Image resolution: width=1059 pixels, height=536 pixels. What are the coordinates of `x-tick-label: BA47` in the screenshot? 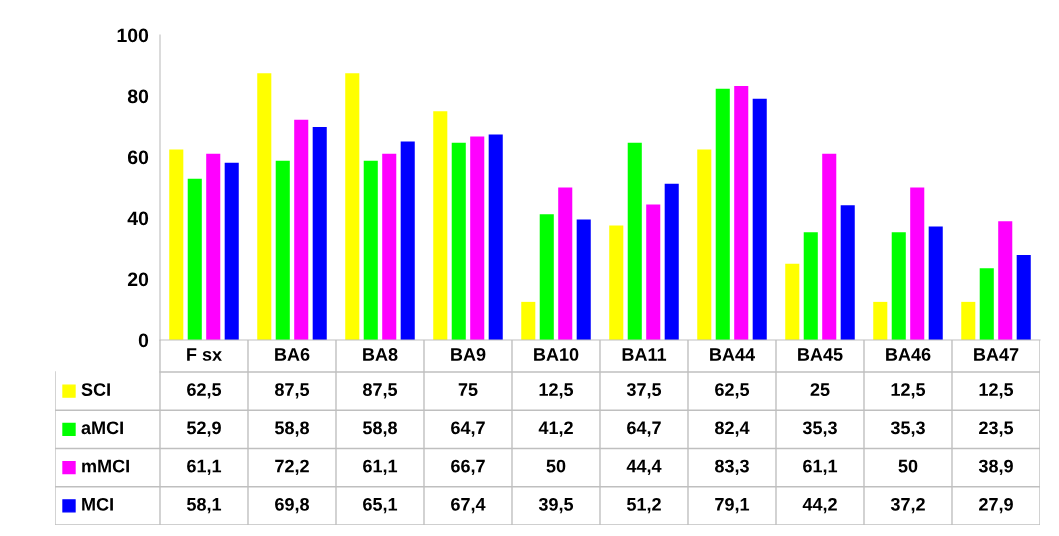 It's located at (996, 354).